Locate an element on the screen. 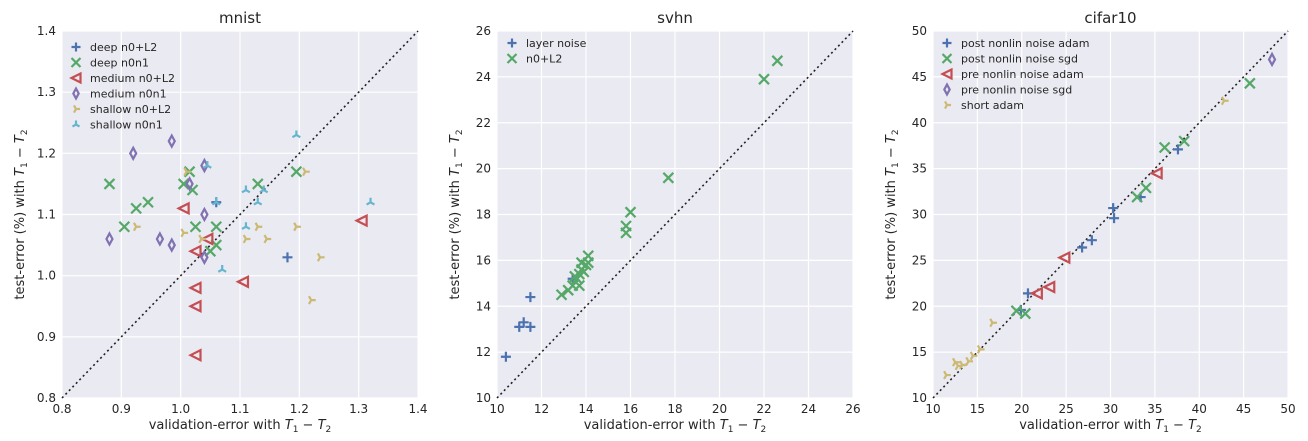  y-tick-label: 14 is located at coordinates (483, 306).